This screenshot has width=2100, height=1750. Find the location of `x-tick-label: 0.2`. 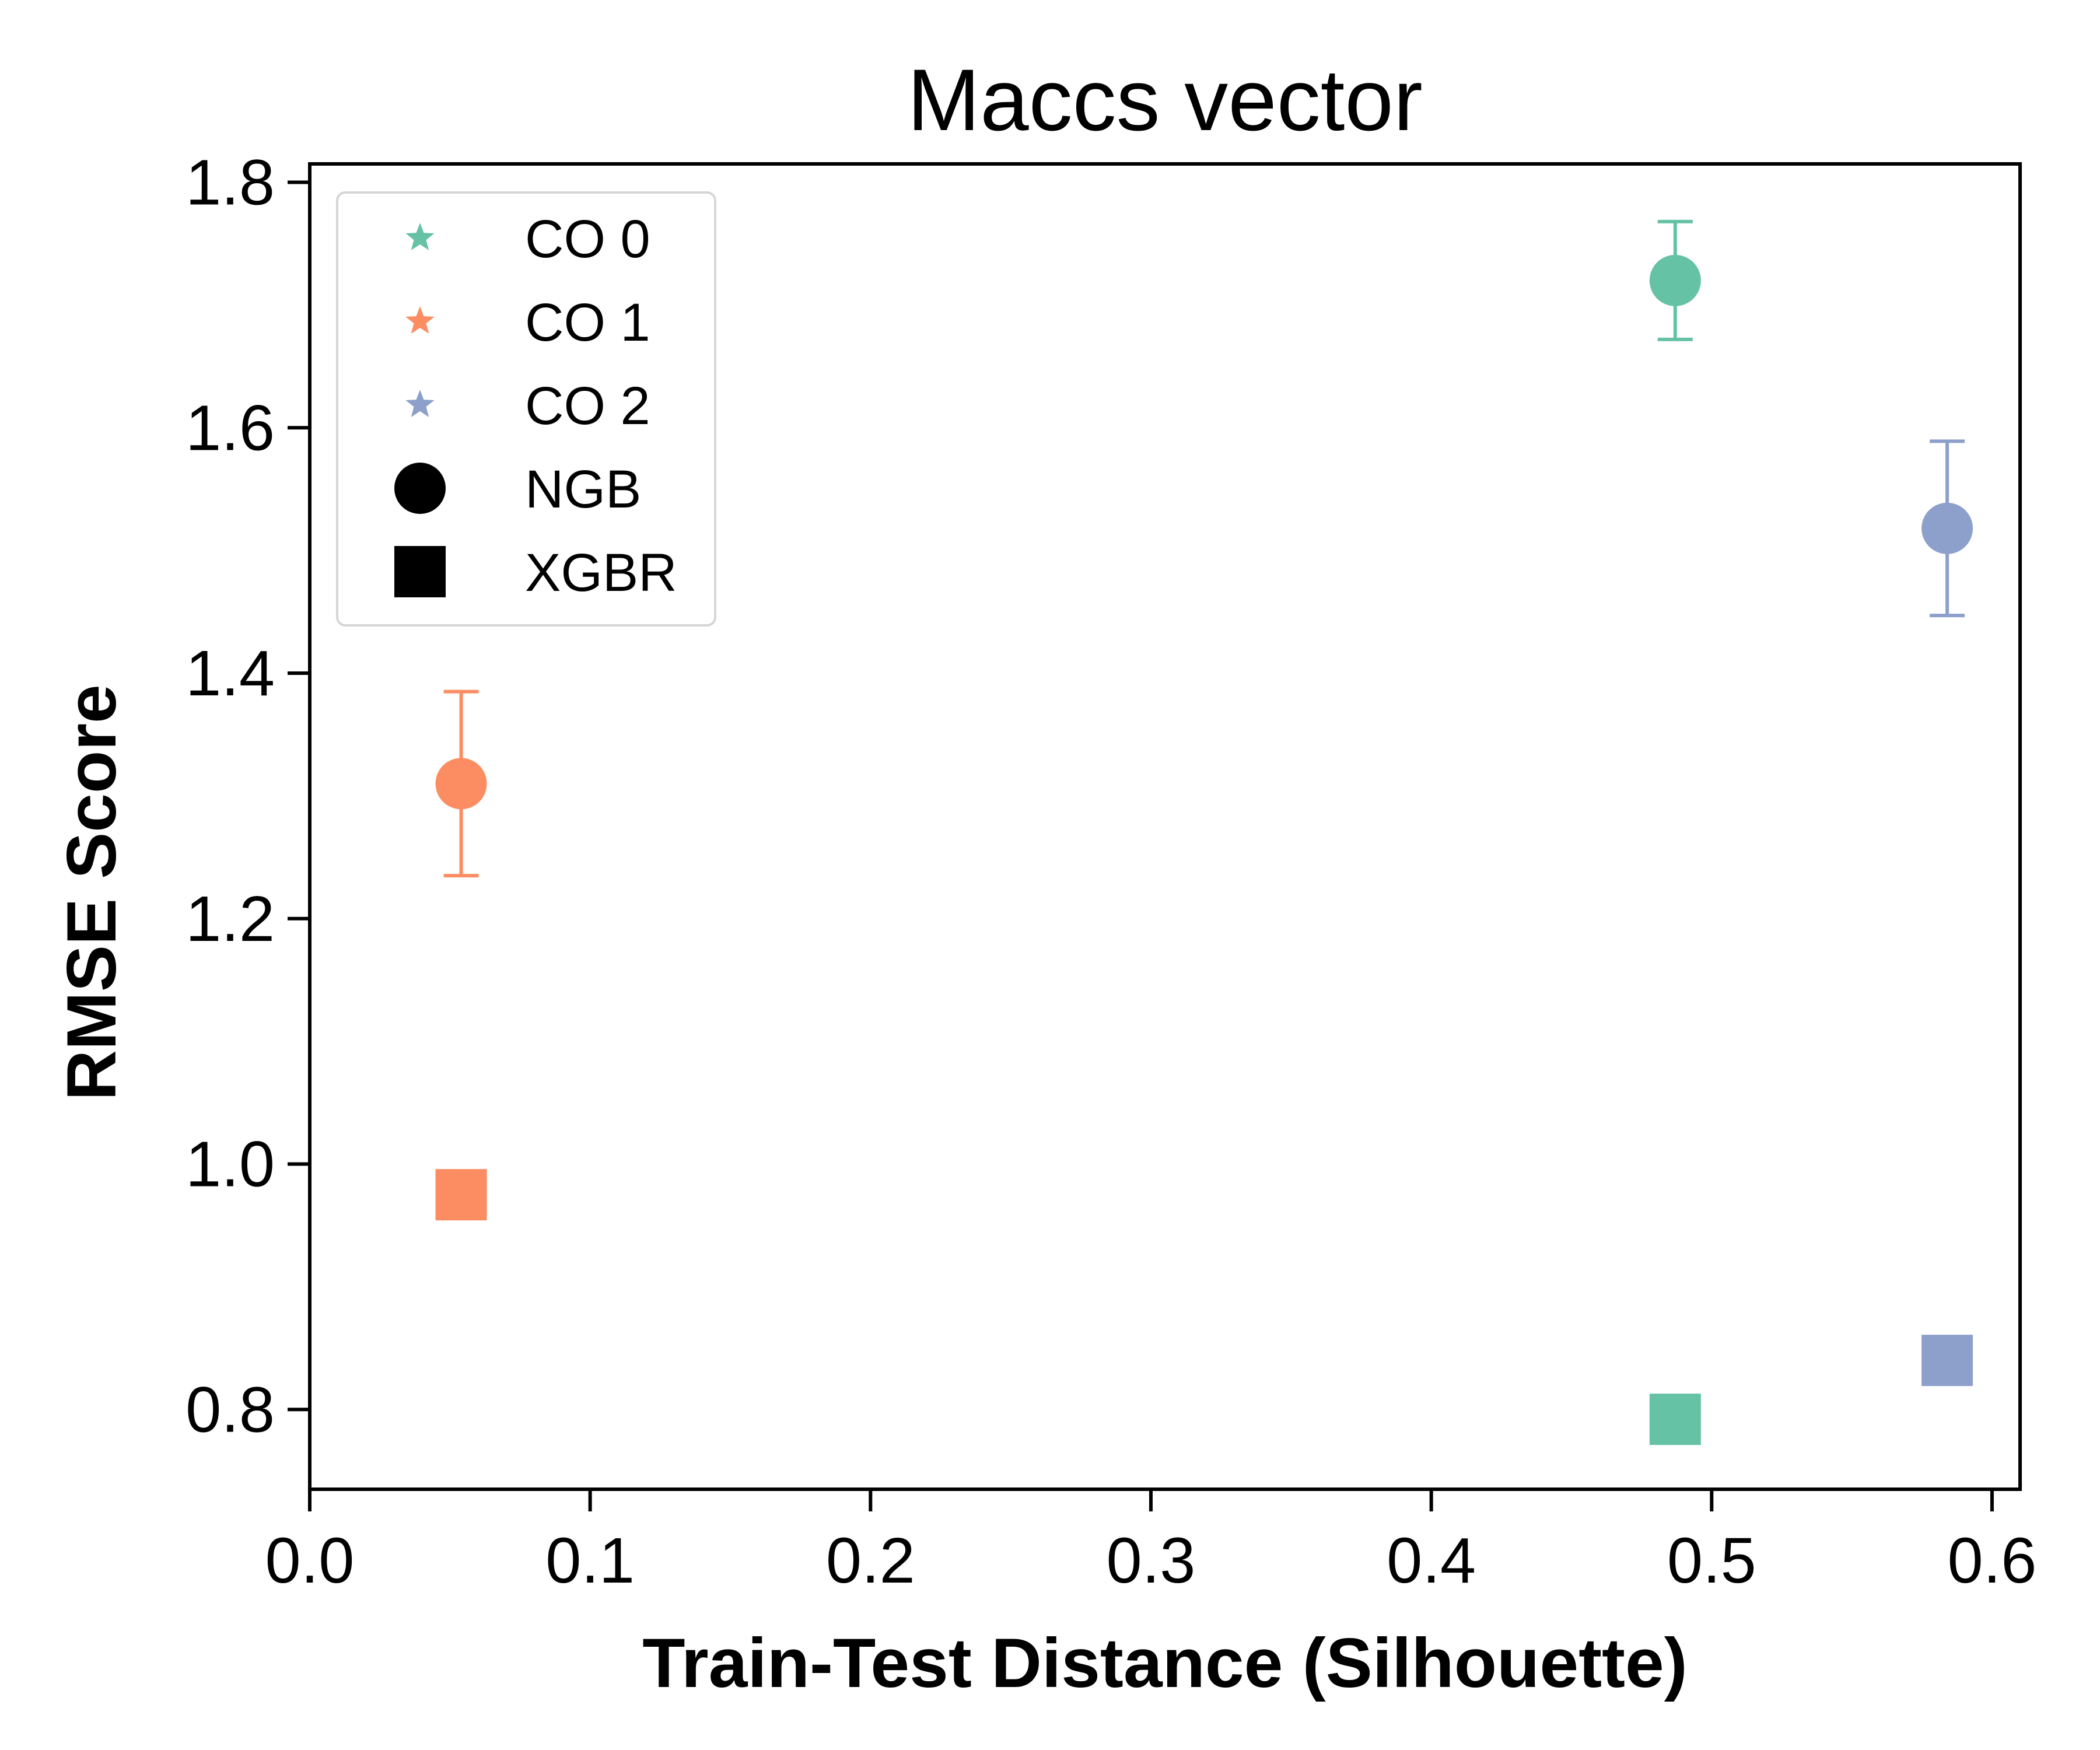

x-tick-label: 0.2 is located at coordinates (870, 1561).